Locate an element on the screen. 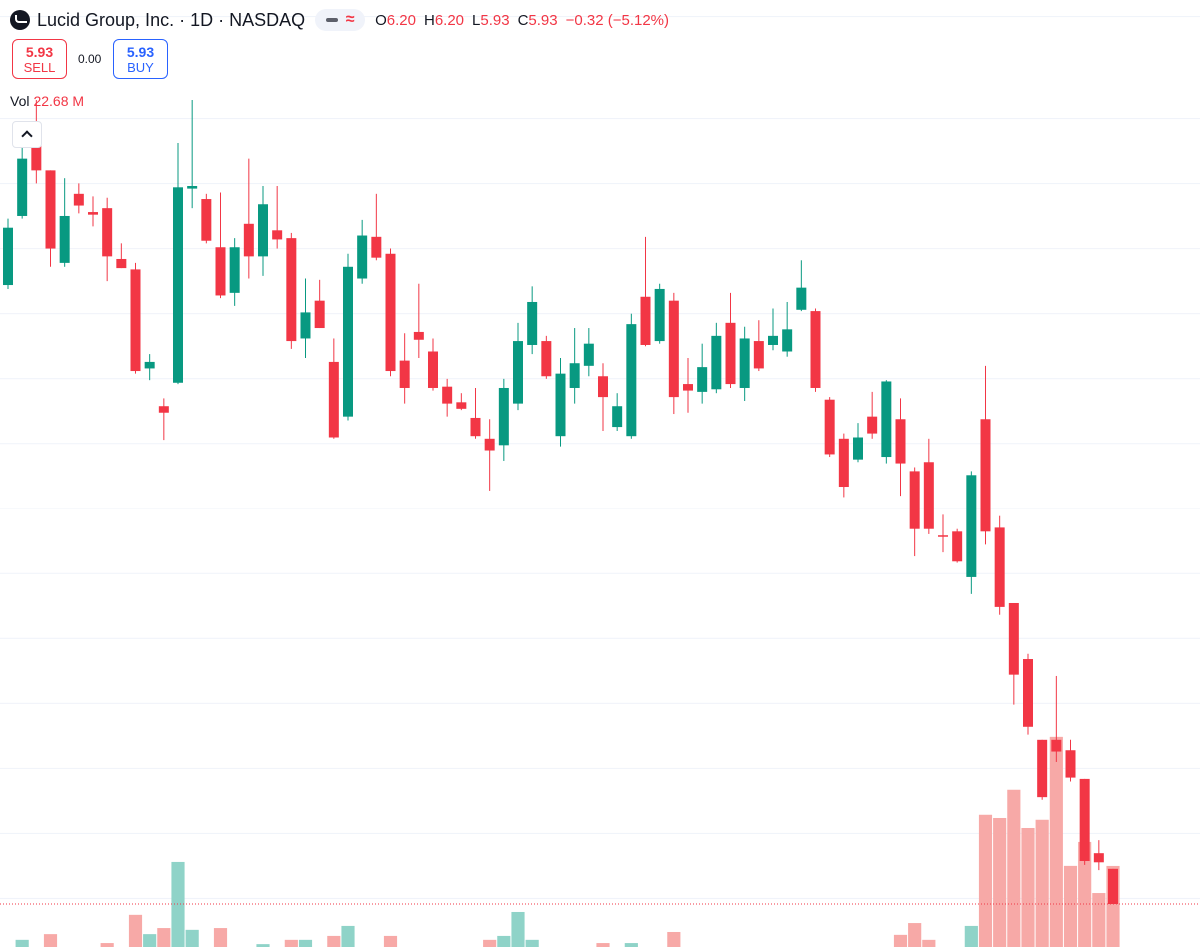  ohlc-value: 5.93 is located at coordinates (543, 20).